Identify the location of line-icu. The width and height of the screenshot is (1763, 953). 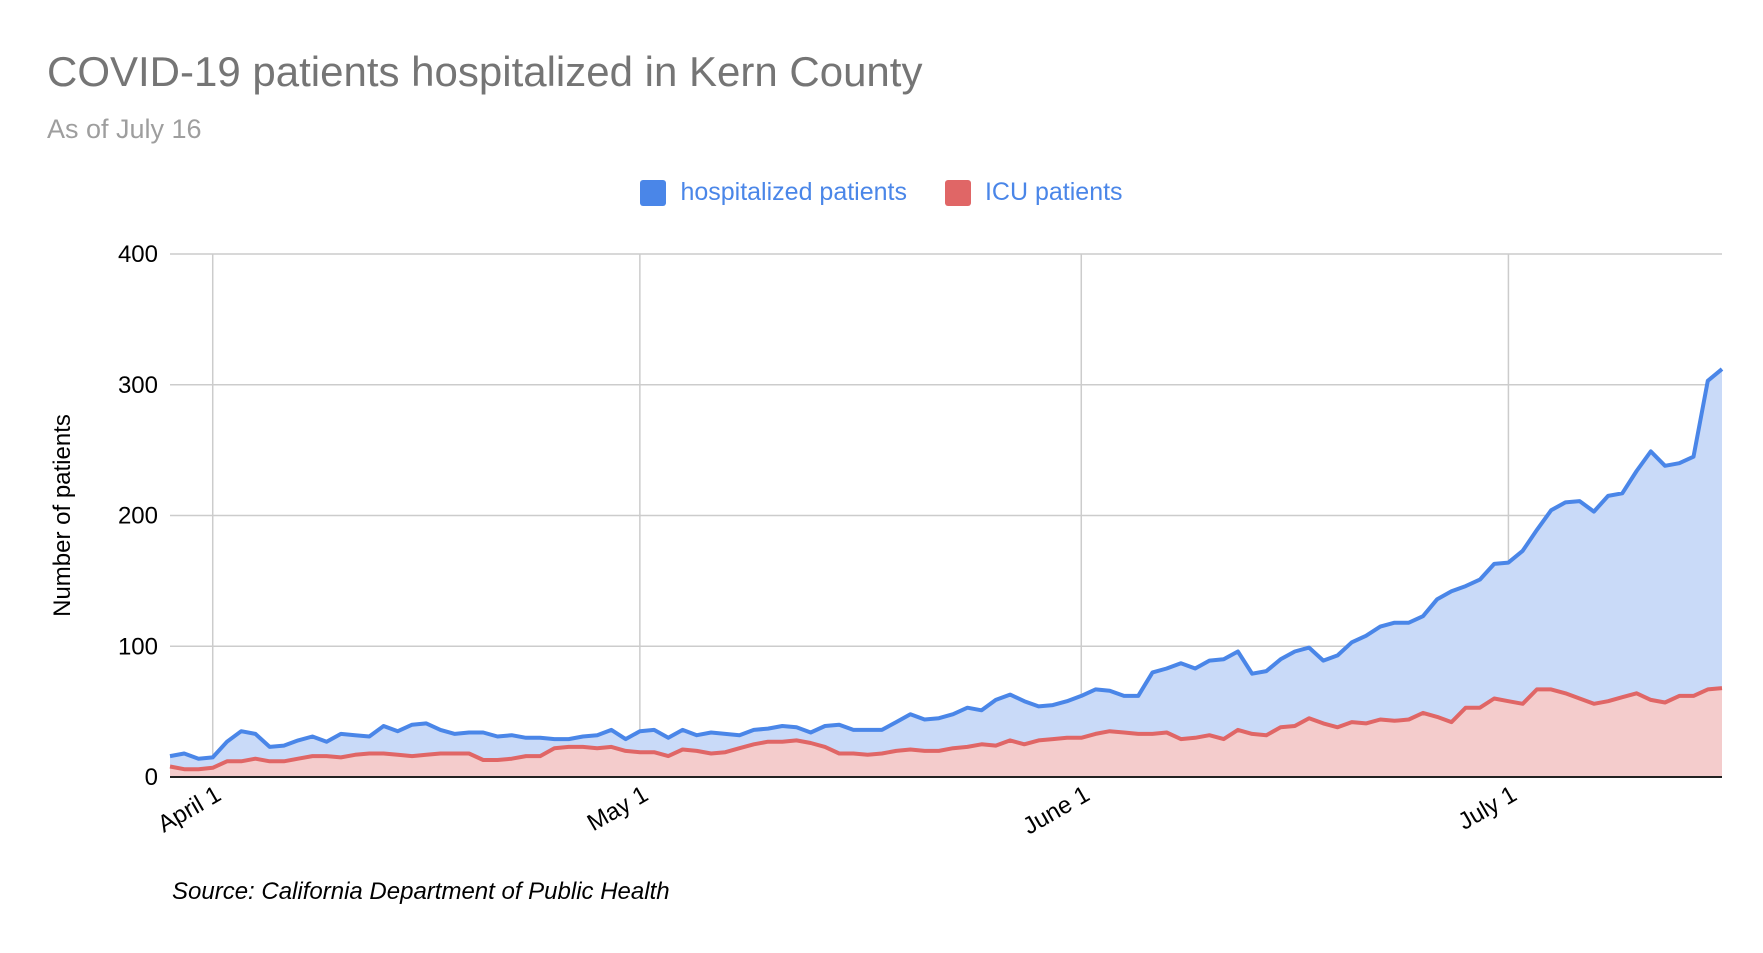
(946, 729).